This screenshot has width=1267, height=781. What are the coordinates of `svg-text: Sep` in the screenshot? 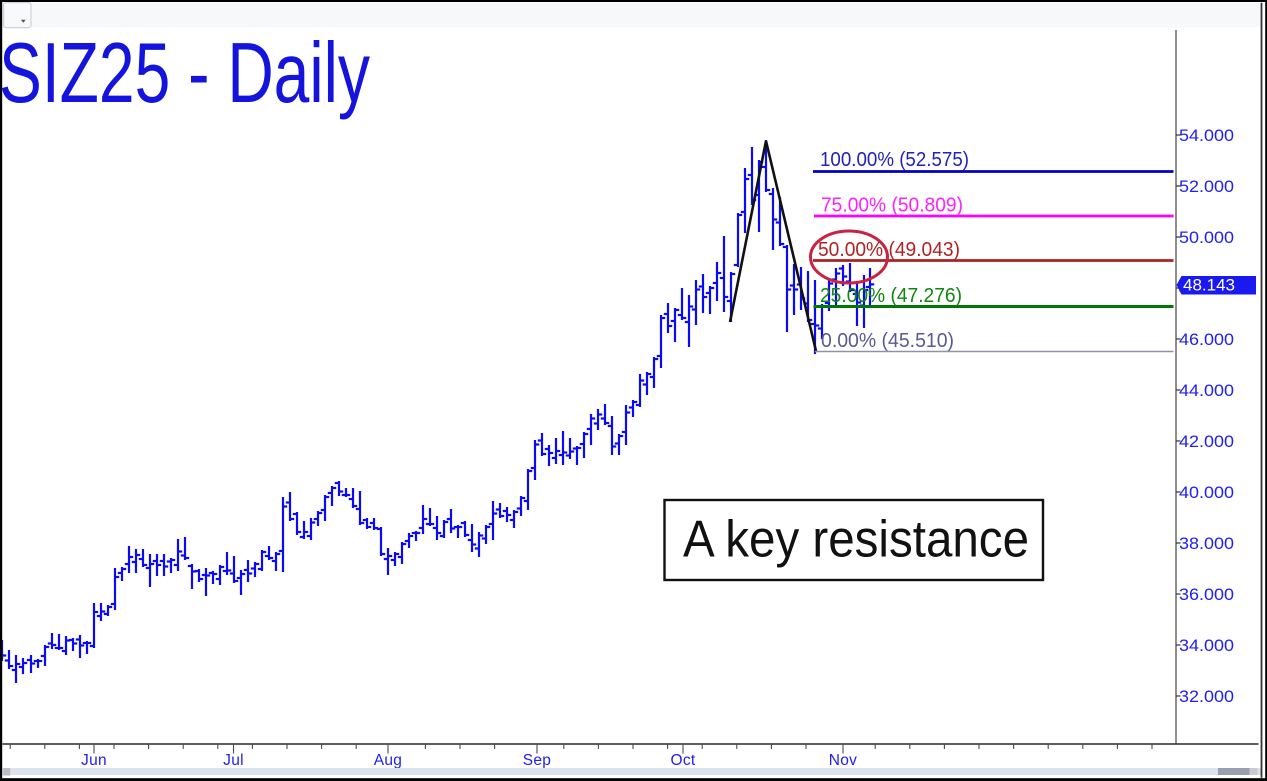 It's located at (537, 760).